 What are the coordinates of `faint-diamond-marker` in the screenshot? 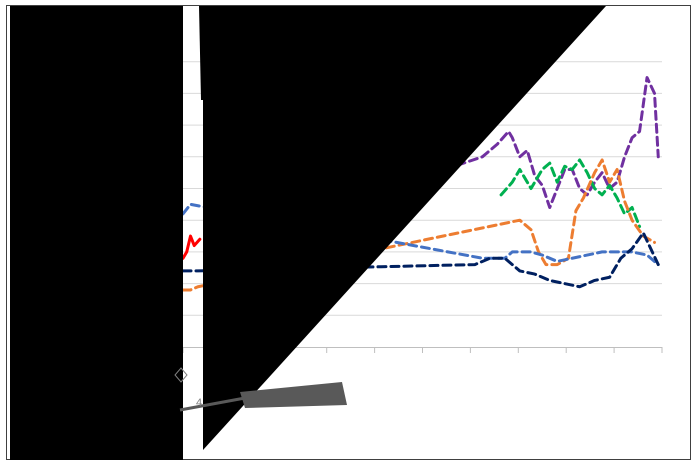 It's located at (181, 375).